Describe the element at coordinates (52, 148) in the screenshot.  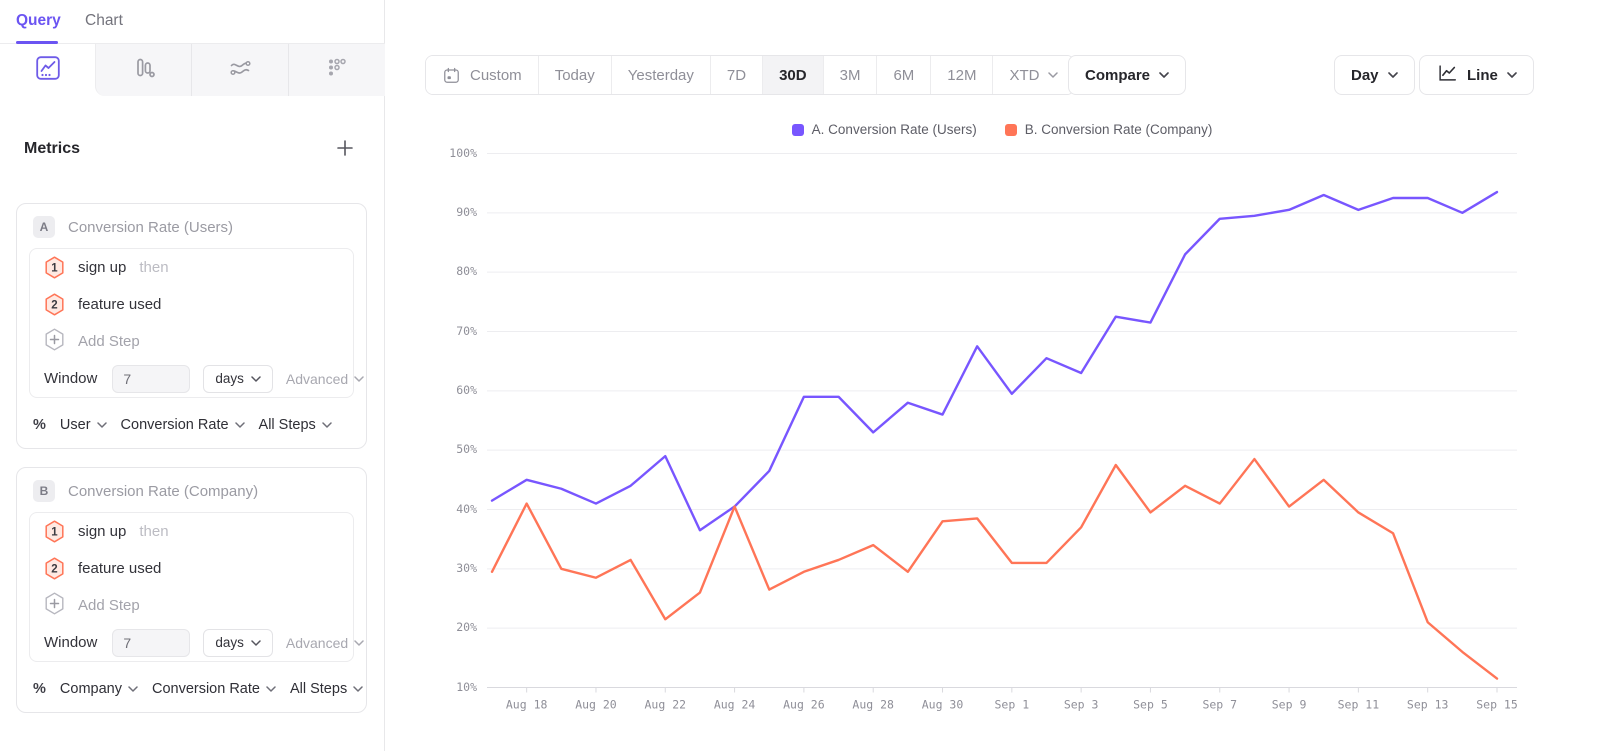
I see `metrics-section-title: Metrics` at that location.